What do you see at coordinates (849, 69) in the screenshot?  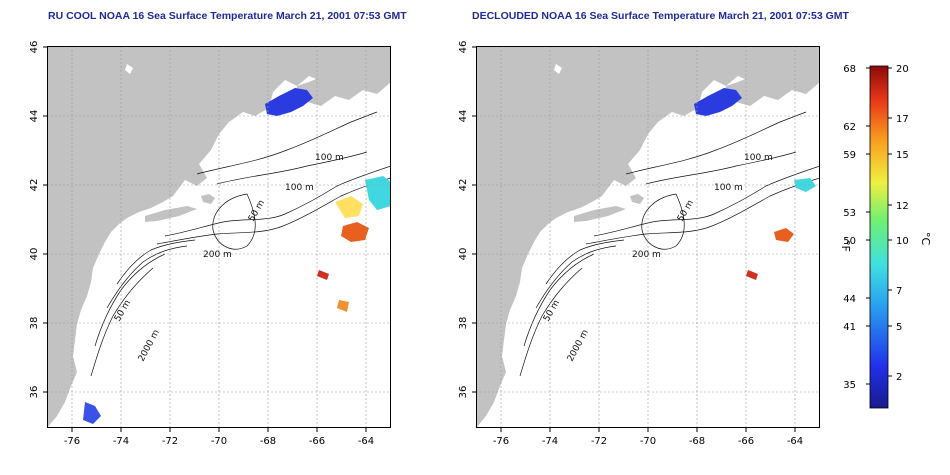 I see `colorbar-f-tick: 68` at bounding box center [849, 69].